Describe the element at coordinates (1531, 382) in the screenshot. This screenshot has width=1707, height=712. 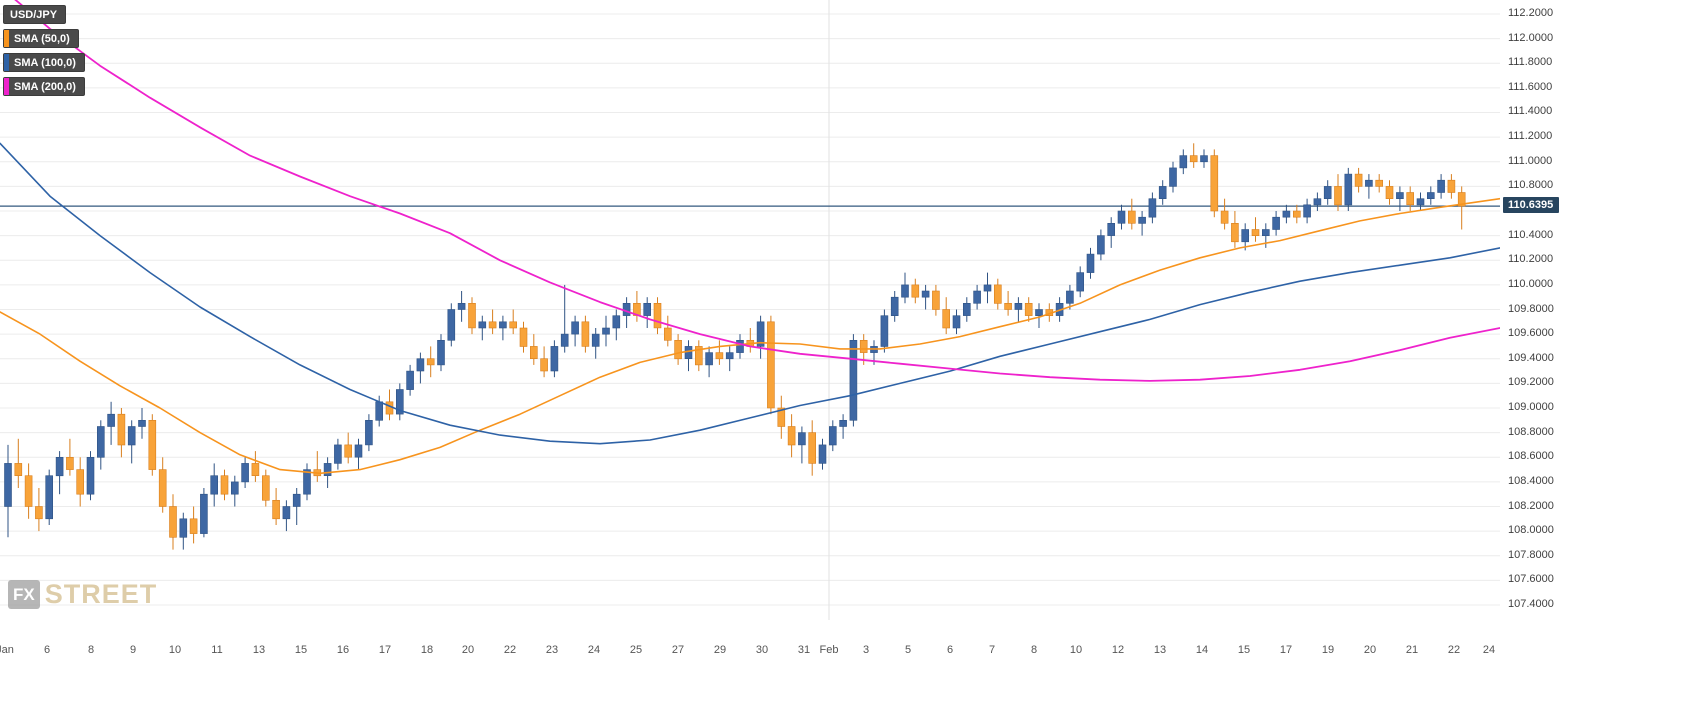
I see `price-axis-label: 109.2000` at that location.